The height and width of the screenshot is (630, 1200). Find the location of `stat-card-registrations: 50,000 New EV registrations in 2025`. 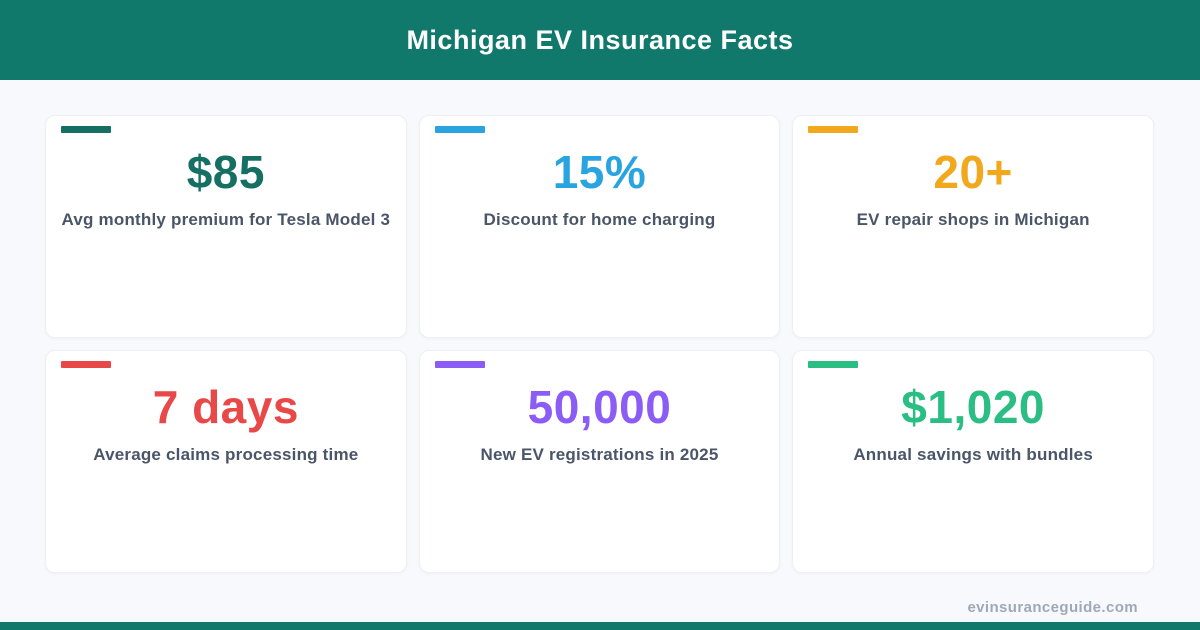

stat-card-registrations: 50,000 New EV registrations in 2025 is located at coordinates (599, 461).